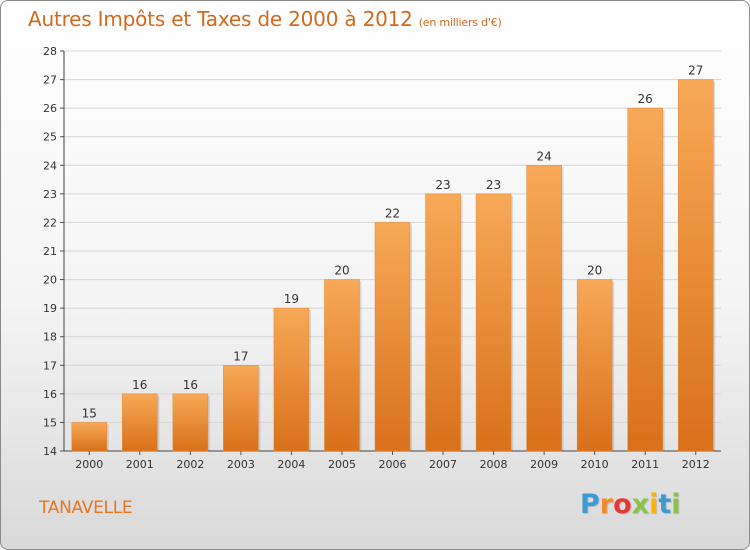  What do you see at coordinates (590, 504) in the screenshot?
I see `logo-letter: P` at bounding box center [590, 504].